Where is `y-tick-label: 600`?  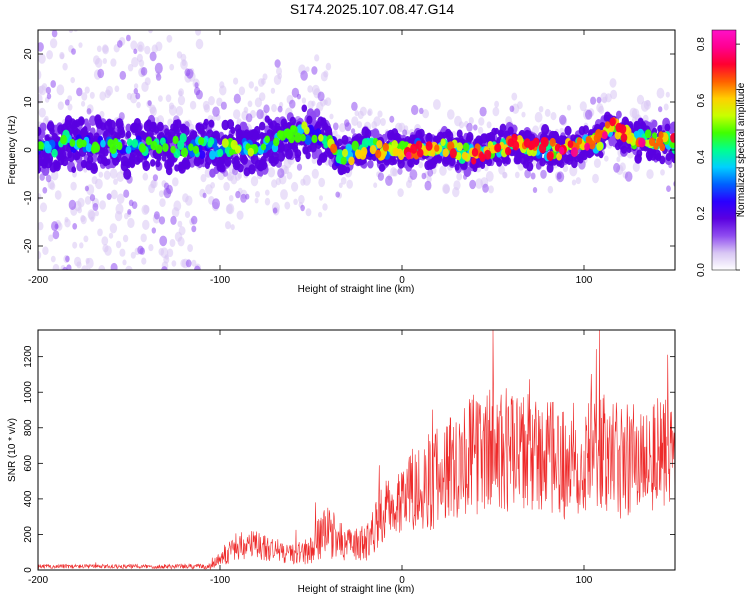 y-tick-label: 600 is located at coordinates (28, 463).